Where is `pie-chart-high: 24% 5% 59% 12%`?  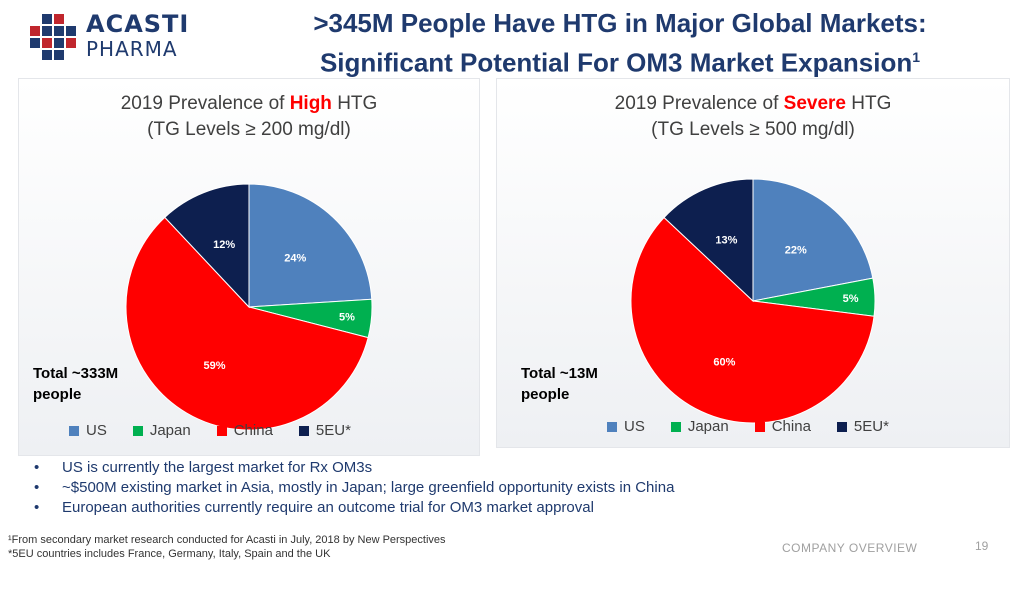 pie-chart-high: 24% 5% 59% 12% is located at coordinates (249, 307).